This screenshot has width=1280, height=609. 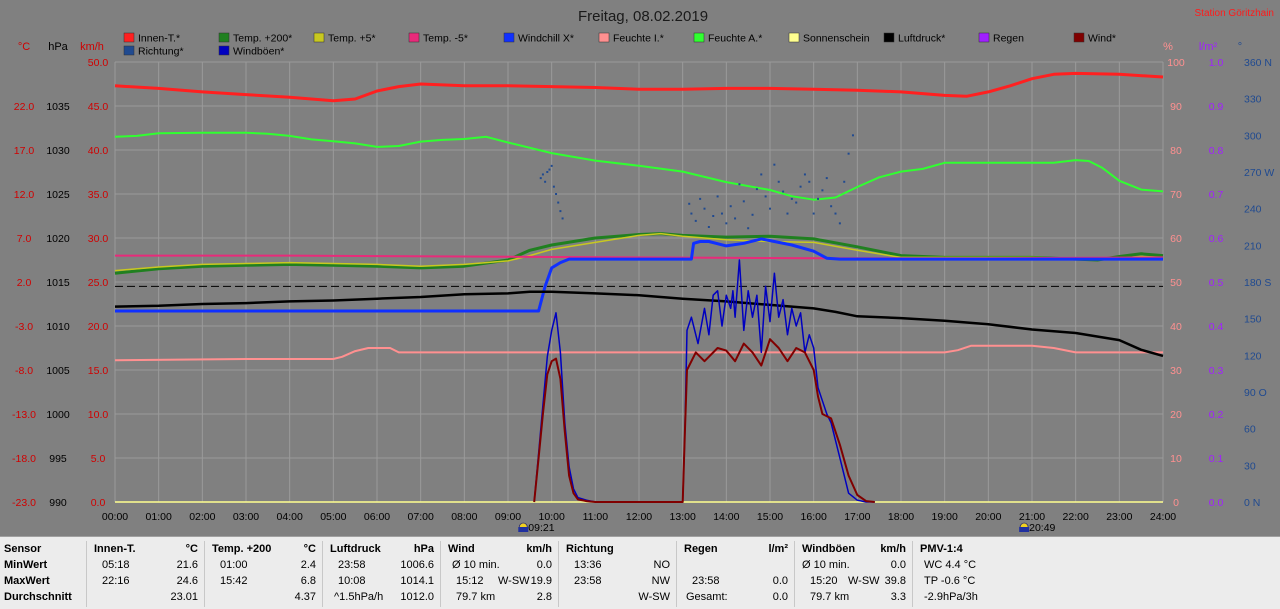 What do you see at coordinates (523, 527) in the screenshot?
I see `sunrise-icon` at bounding box center [523, 527].